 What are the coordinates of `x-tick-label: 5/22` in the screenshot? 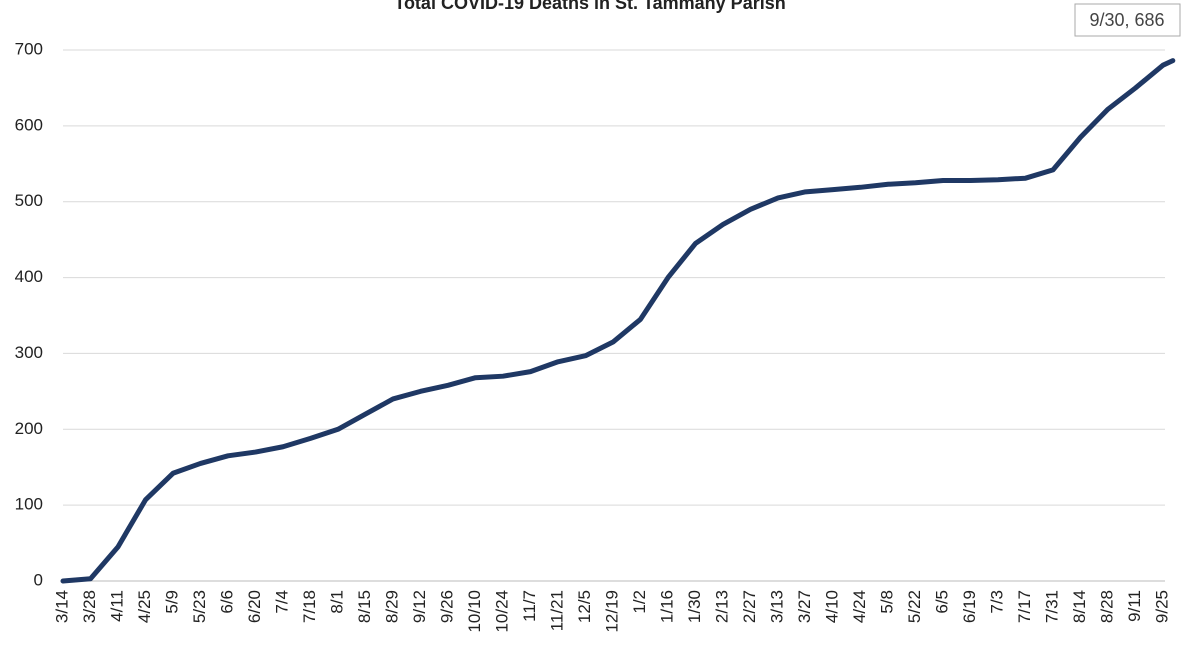 It's located at (914, 606).